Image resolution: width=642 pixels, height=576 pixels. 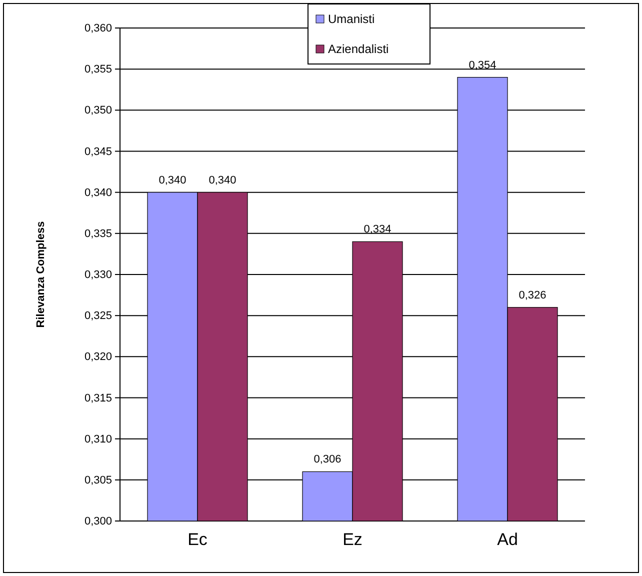 What do you see at coordinates (98, 522) in the screenshot?
I see `y-tick-label: 0,300` at bounding box center [98, 522].